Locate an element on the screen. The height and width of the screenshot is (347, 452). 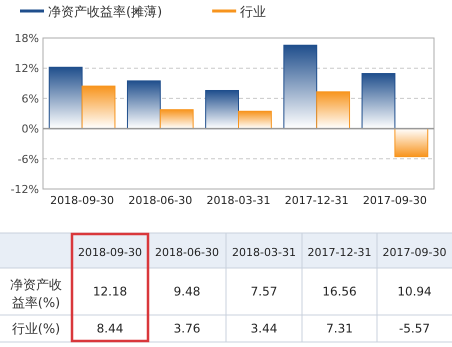
x-tick-label: 2018-03-31 is located at coordinates (238, 200).